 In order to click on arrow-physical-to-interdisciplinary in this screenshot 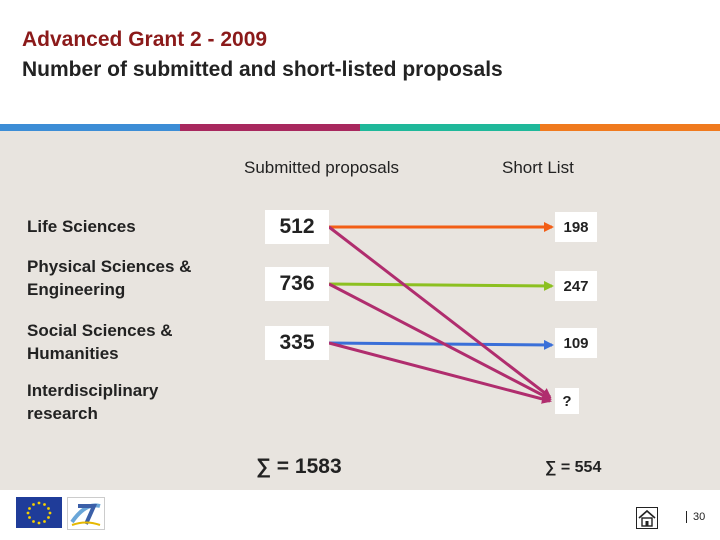, I will do `click(440, 341)`.